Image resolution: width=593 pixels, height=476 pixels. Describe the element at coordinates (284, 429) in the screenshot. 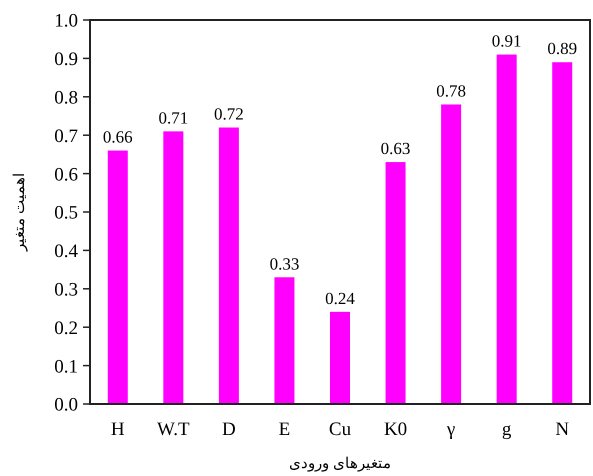

I see `x-tick-label: E` at that location.